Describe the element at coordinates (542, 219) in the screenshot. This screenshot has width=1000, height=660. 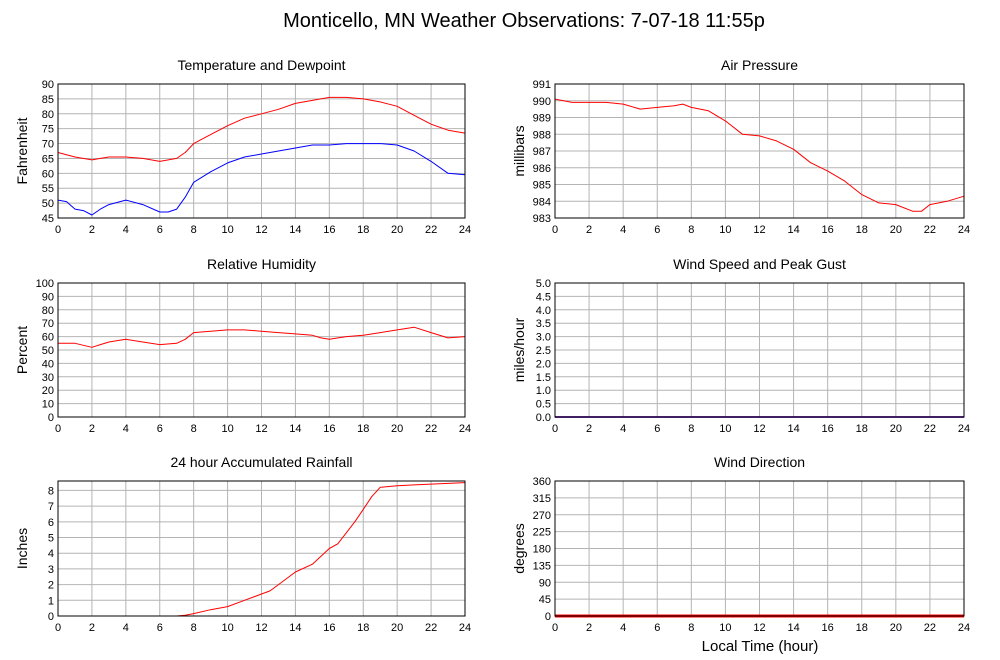
I see `y-tick-label: 983` at that location.